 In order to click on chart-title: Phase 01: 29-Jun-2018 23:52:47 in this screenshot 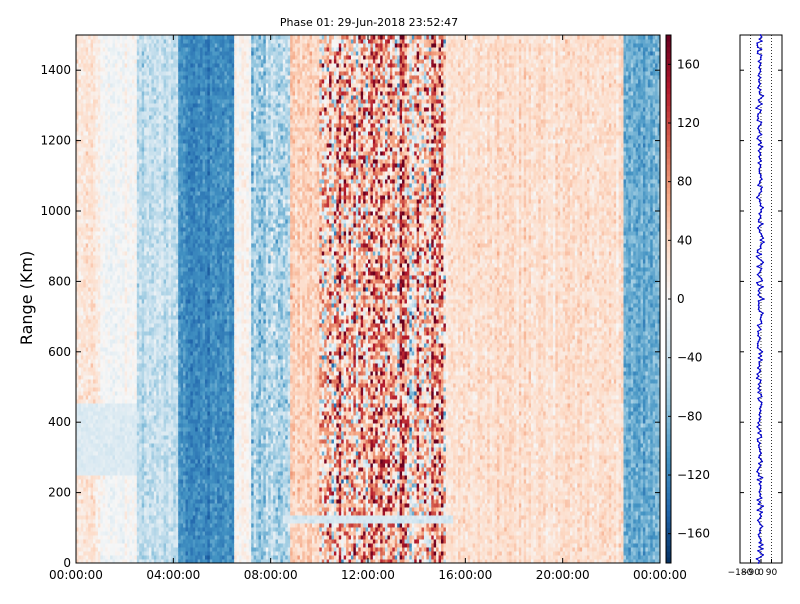, I will do `click(369, 22)`.